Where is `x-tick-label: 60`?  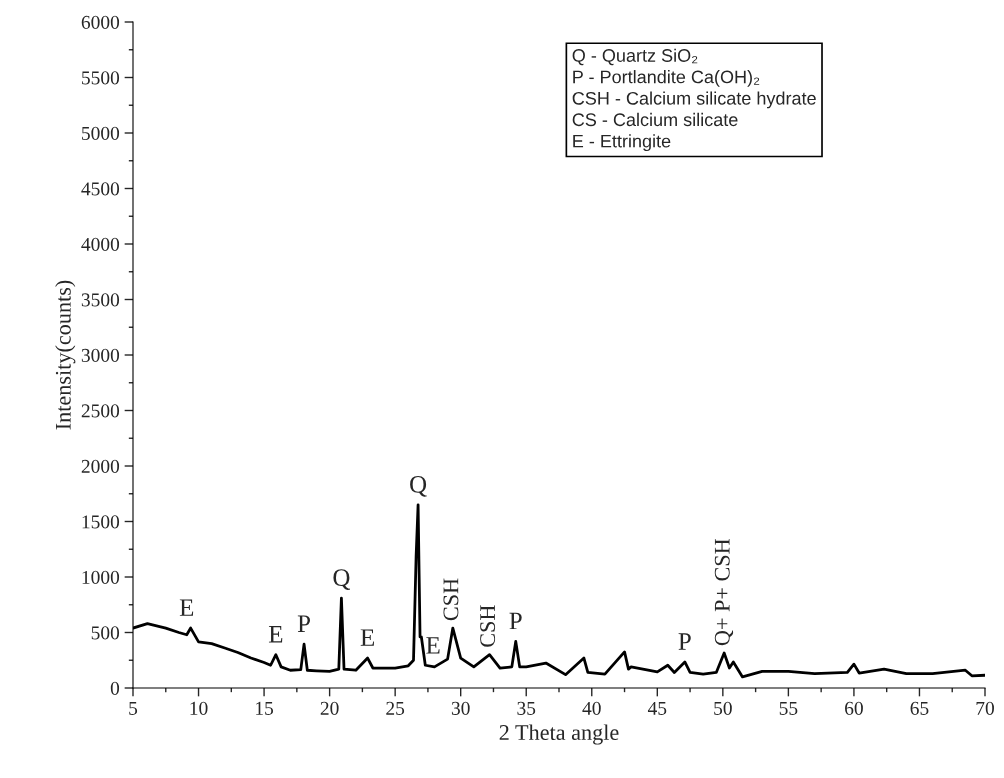 x-tick-label: 60 is located at coordinates (854, 708).